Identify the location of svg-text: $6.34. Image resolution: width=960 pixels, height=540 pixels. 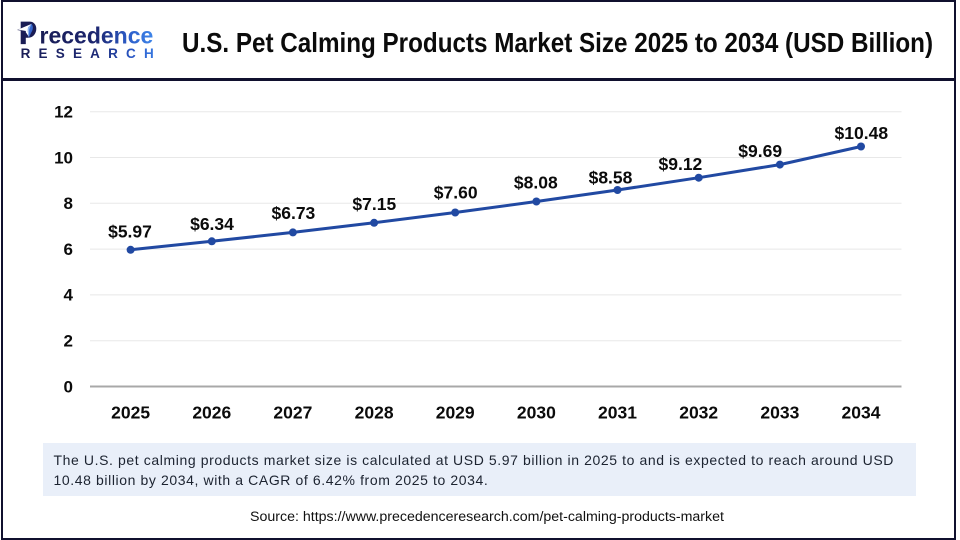
(212, 224).